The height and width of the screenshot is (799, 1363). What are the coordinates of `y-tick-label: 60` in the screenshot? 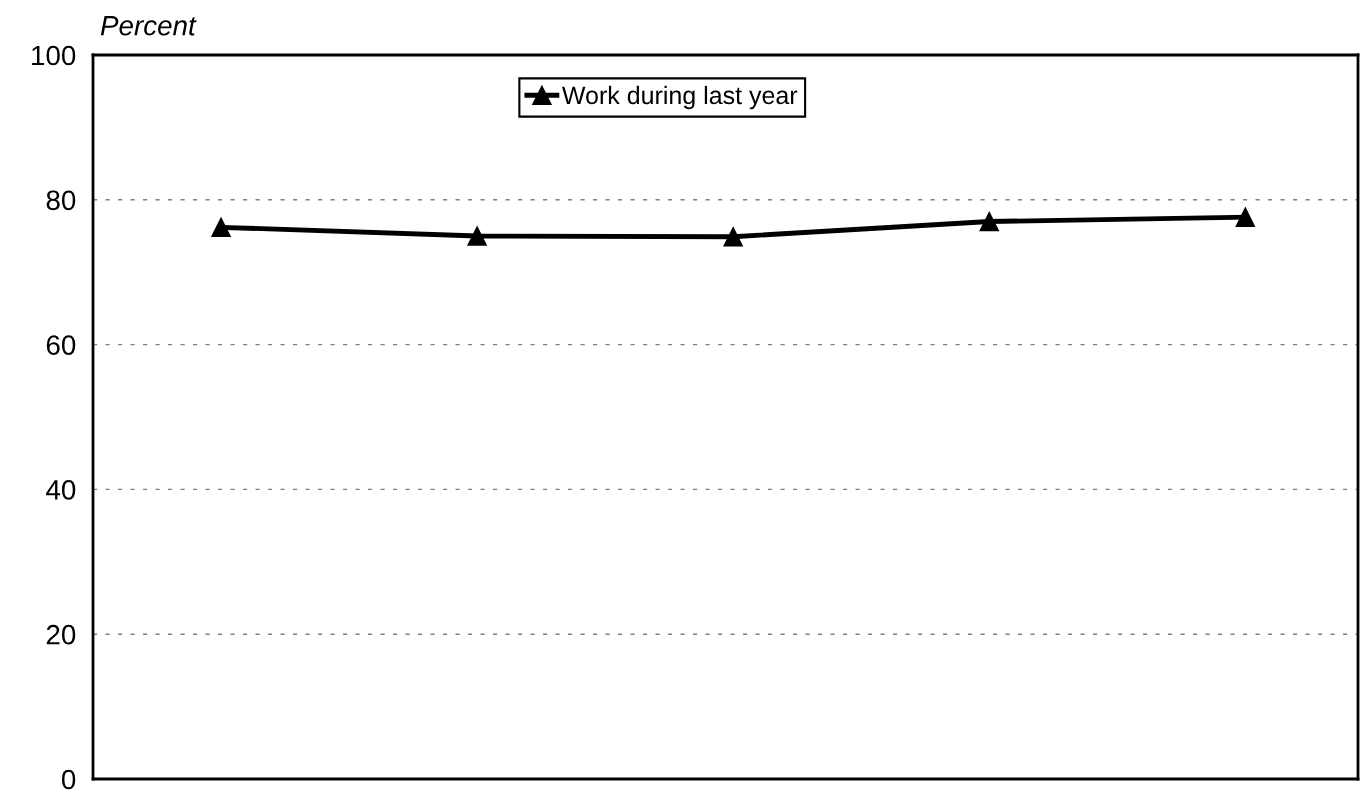 It's located at (61, 345).